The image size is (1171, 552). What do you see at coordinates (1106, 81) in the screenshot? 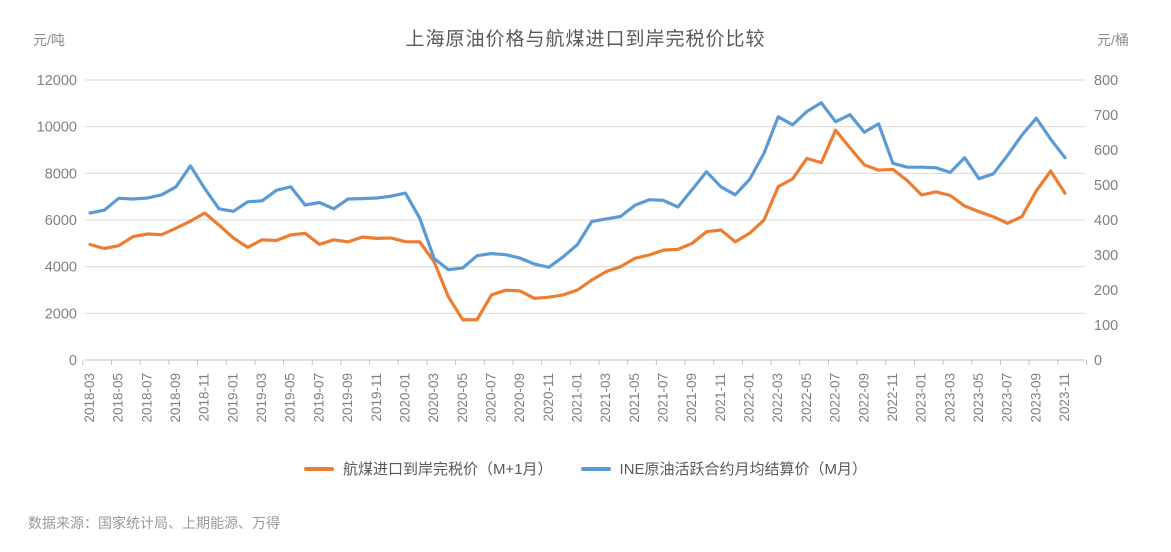
I see `right-axis-tick-label: 800` at bounding box center [1106, 81].